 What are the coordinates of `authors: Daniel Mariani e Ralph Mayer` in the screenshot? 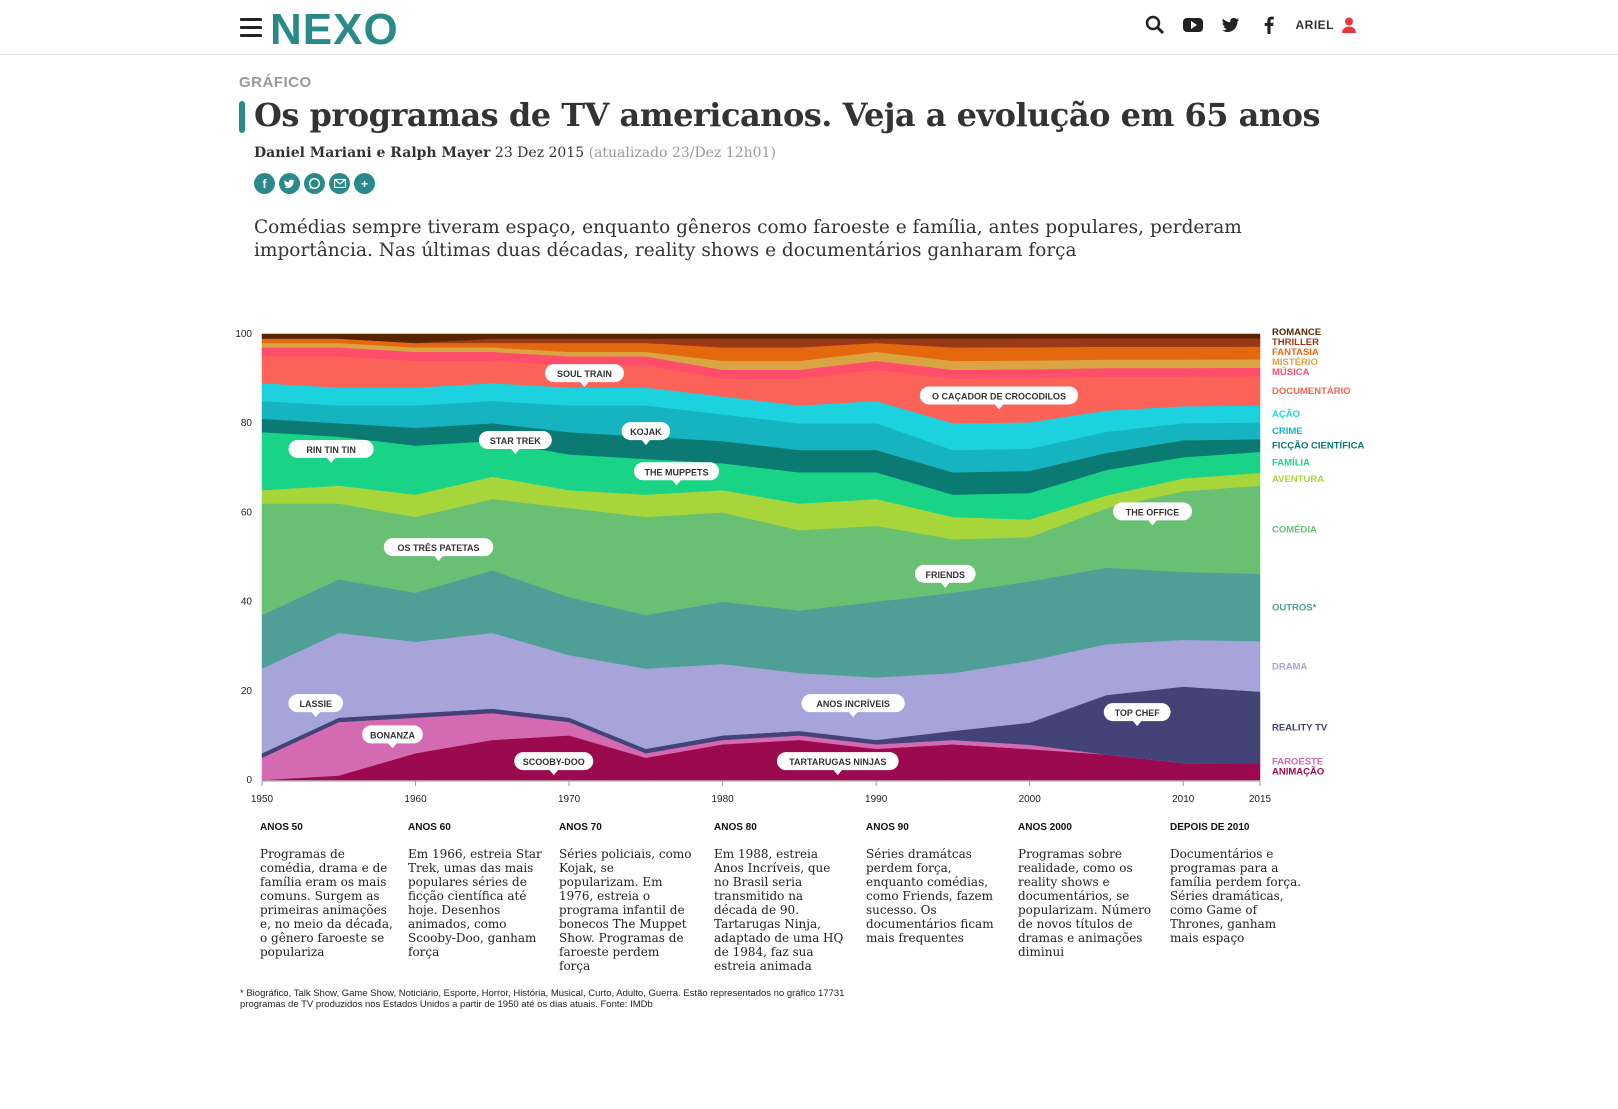 It's located at (372, 153).